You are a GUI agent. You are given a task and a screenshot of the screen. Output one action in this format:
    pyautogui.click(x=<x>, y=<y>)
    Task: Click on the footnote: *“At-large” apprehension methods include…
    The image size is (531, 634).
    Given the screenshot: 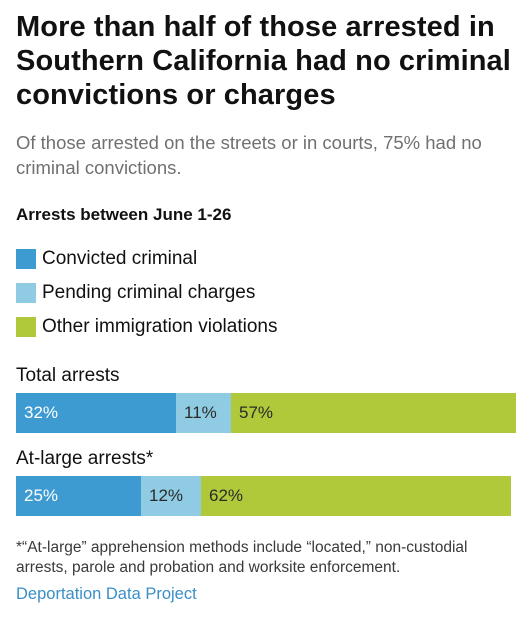 What is the action you would take?
    pyautogui.click(x=242, y=557)
    